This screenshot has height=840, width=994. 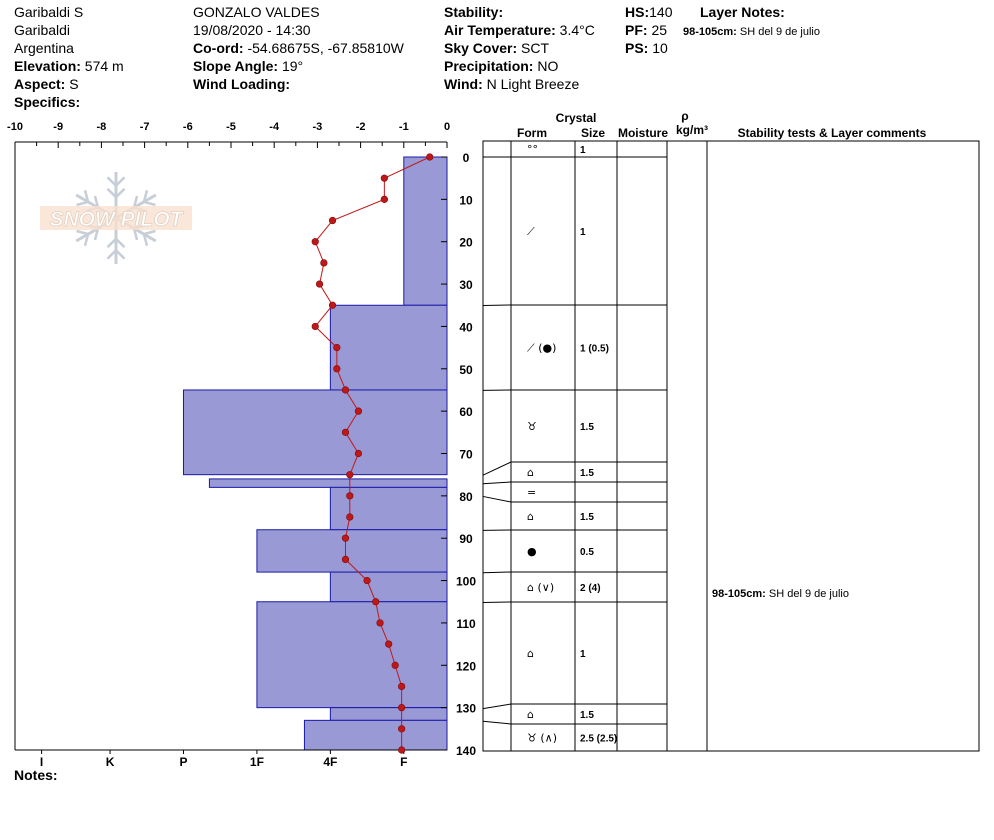 I want to click on precip-row: Precipitation: NO, so click(x=501, y=66).